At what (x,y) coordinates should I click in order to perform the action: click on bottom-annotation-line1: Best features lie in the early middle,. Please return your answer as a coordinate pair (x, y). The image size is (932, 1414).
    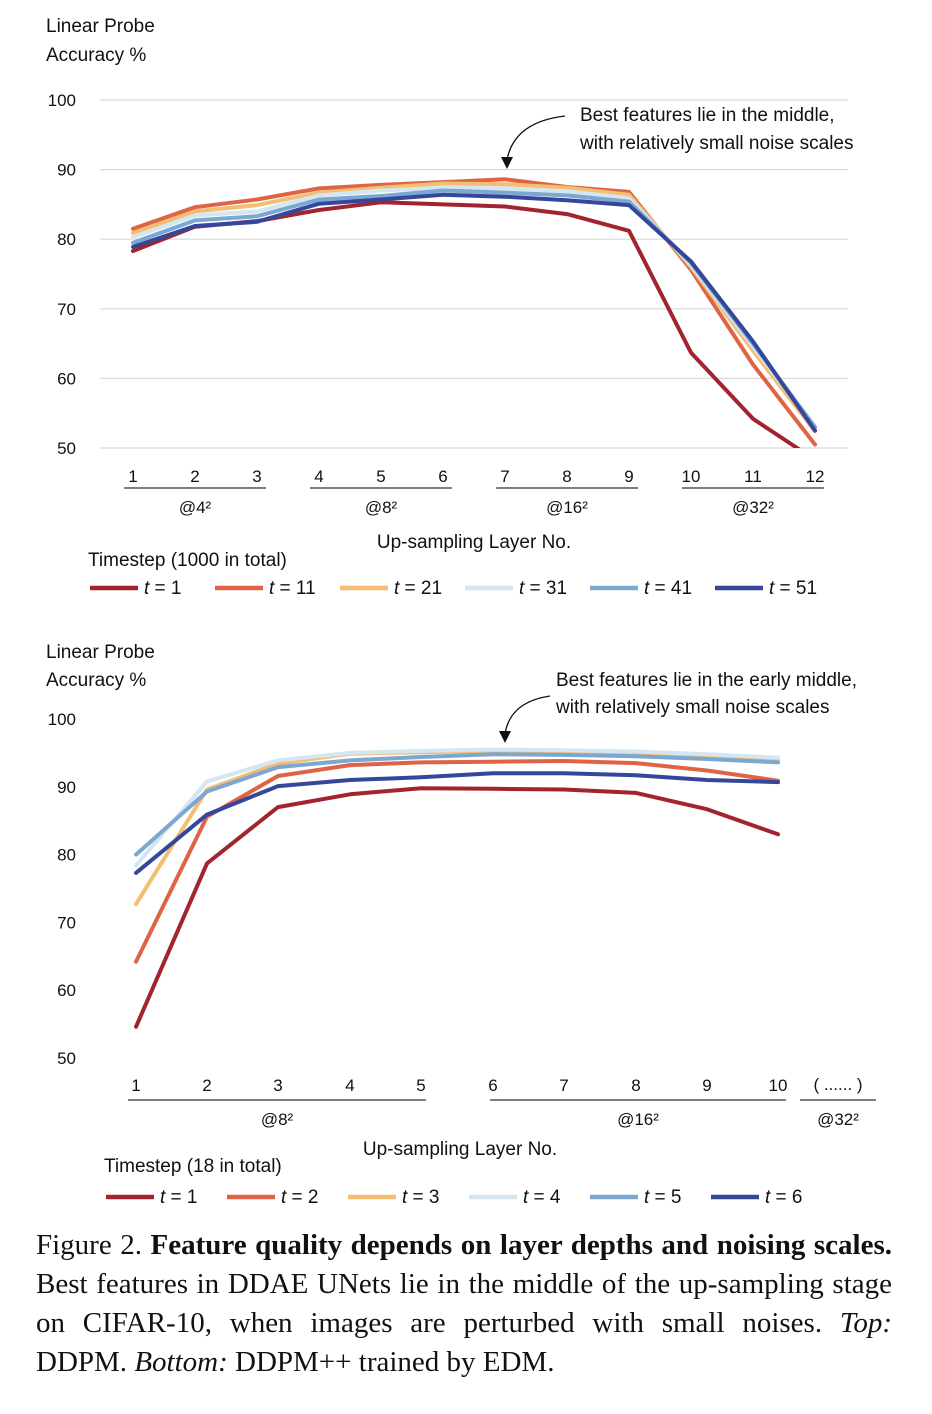
    Looking at the image, I should click on (706, 680).